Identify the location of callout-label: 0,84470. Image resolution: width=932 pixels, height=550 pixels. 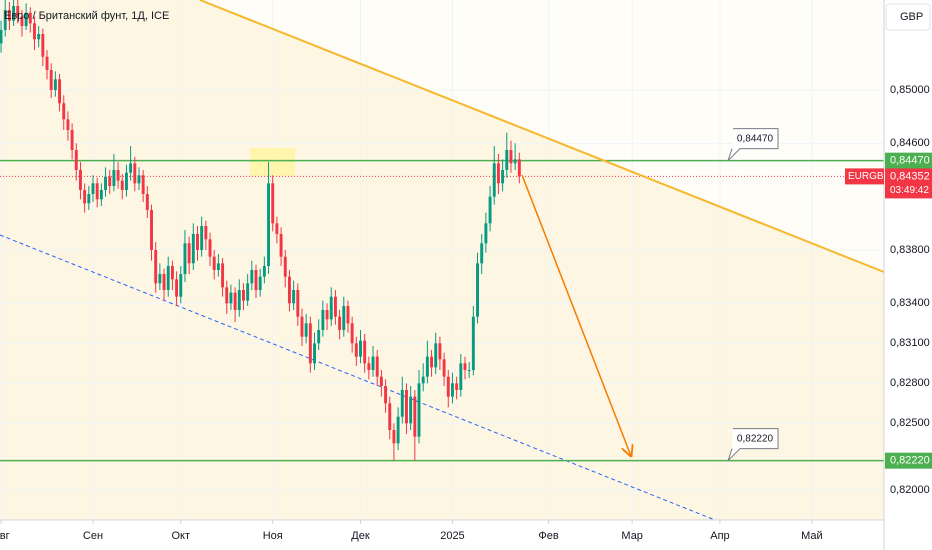
(755, 138).